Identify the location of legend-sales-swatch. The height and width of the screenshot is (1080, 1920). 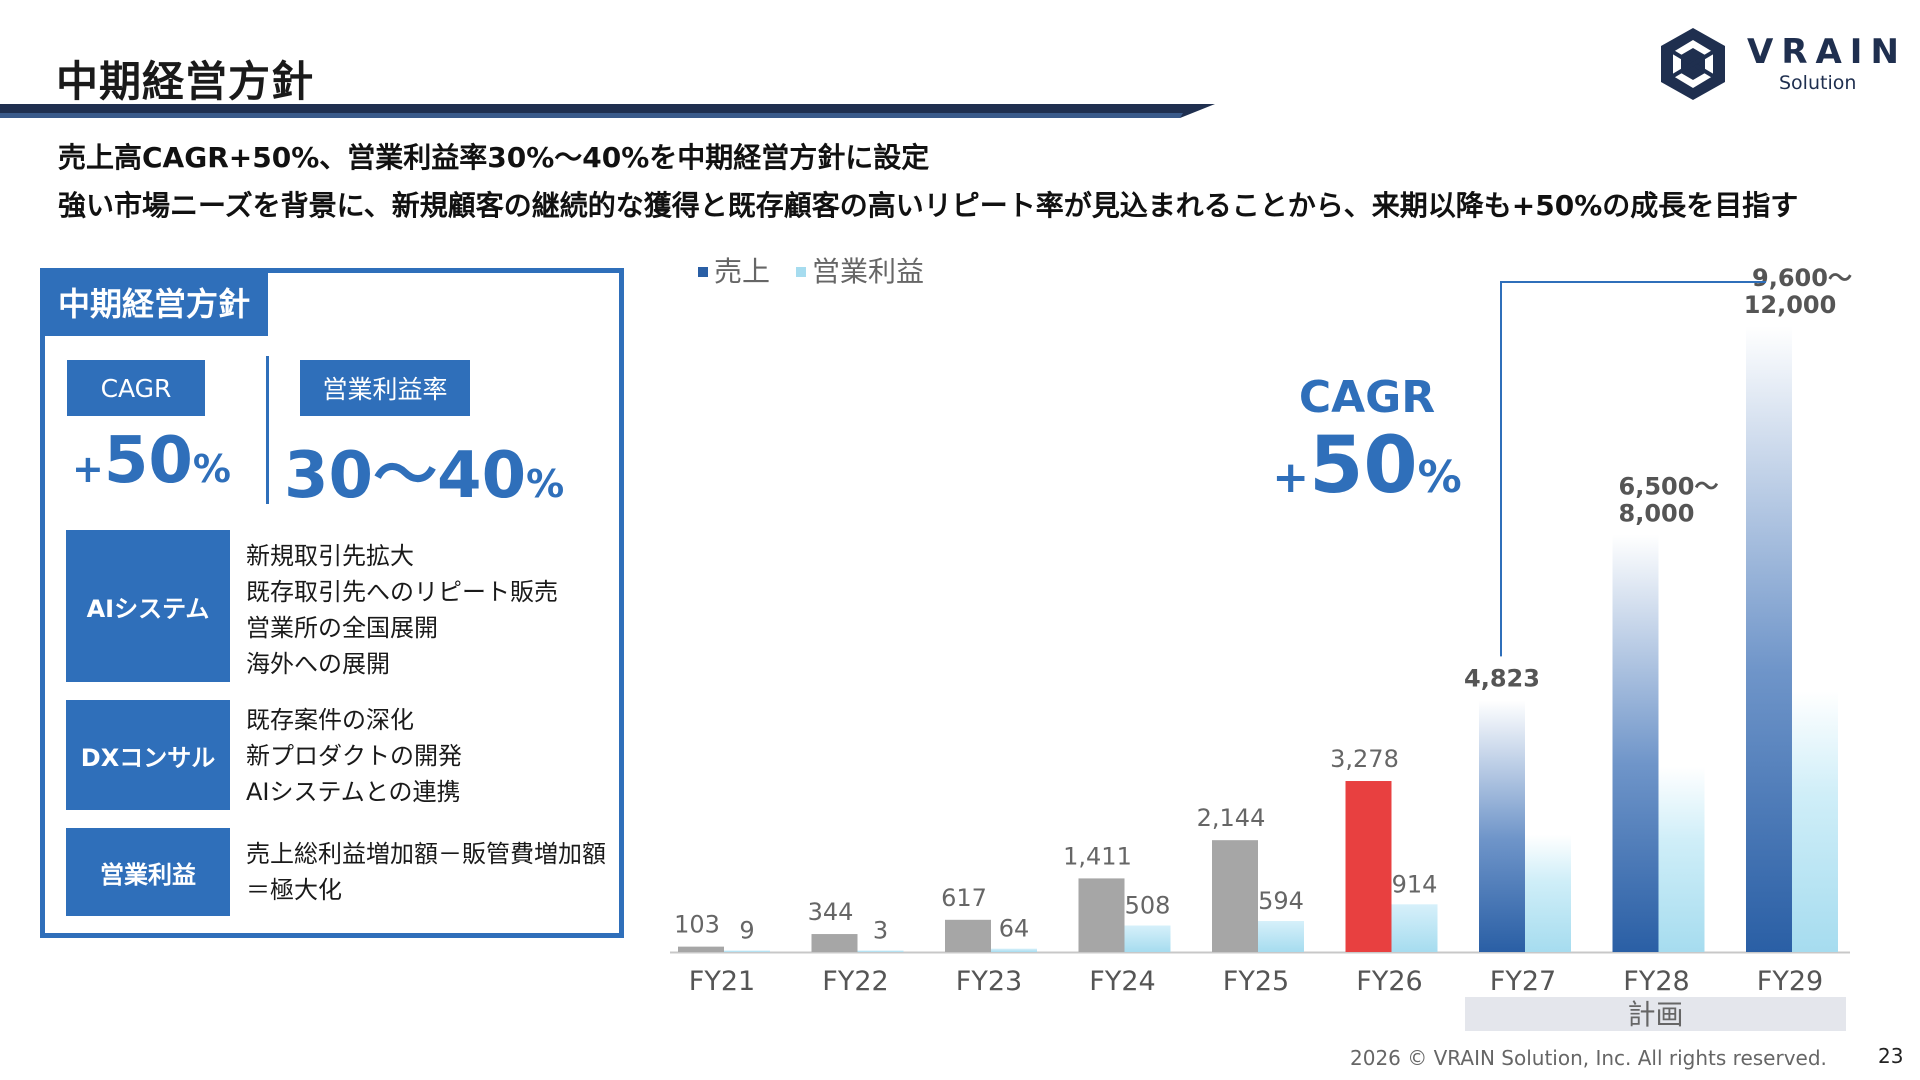
(703, 272).